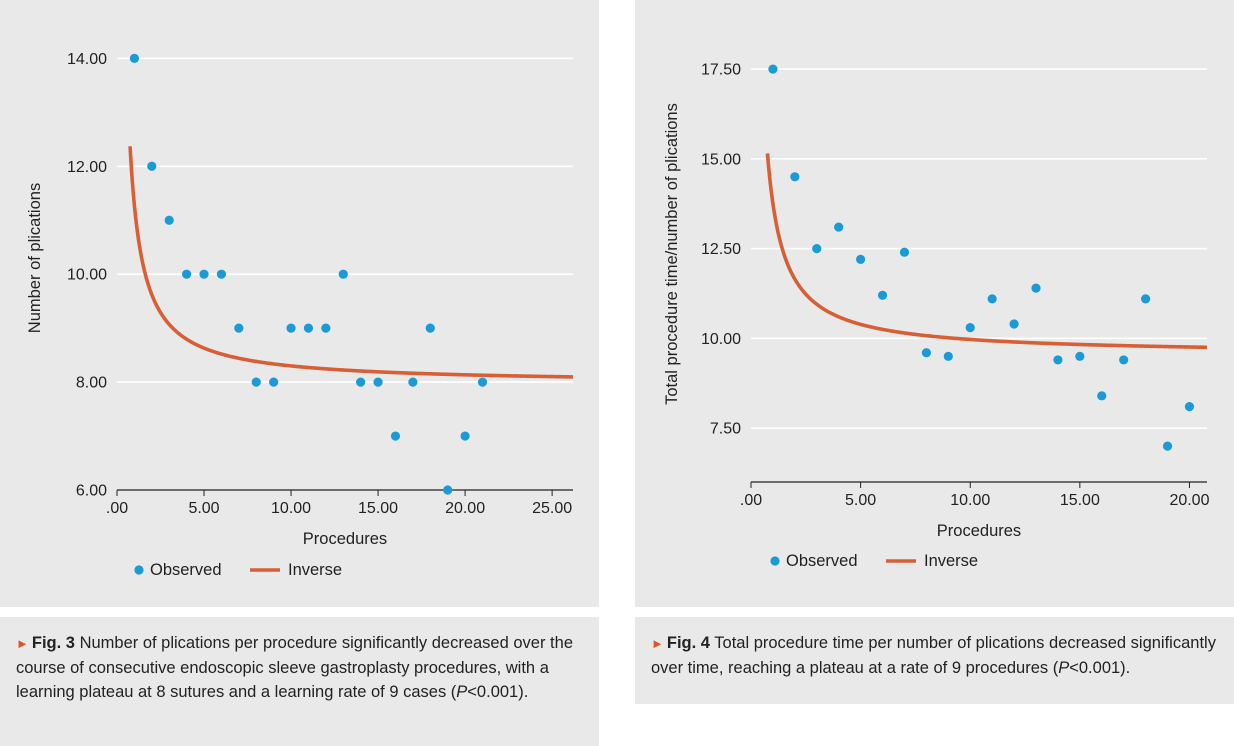 Image resolution: width=1234 pixels, height=746 pixels. I want to click on x-tick-label: 25.00, so click(552, 508).